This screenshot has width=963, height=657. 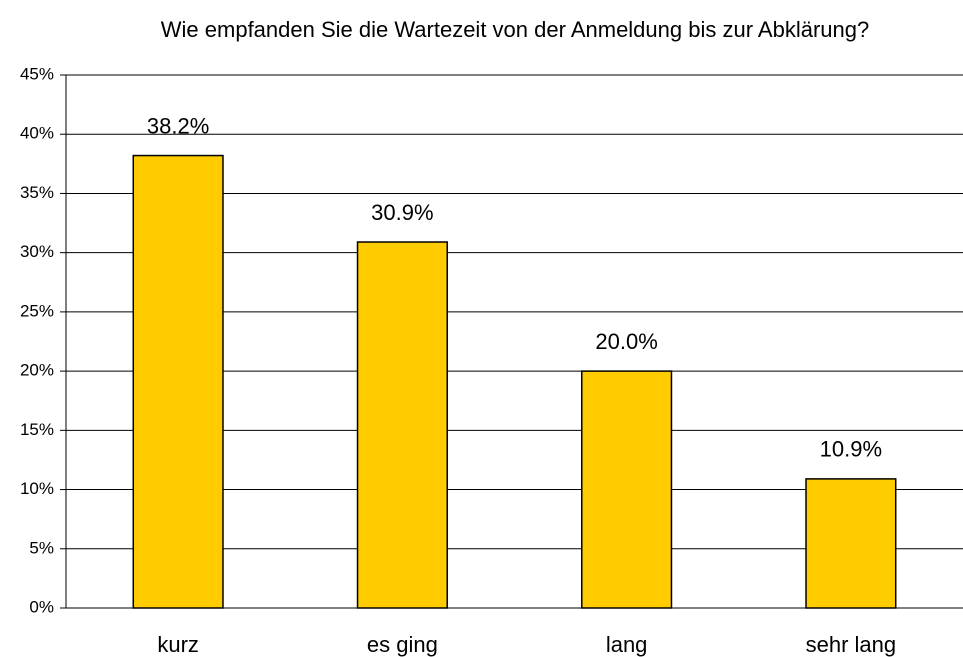 What do you see at coordinates (37, 251) in the screenshot?
I see `y-tick-label: 30%` at bounding box center [37, 251].